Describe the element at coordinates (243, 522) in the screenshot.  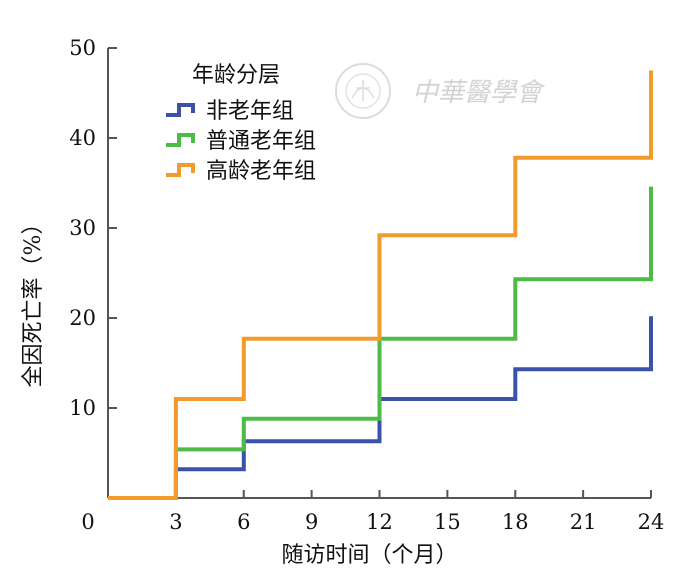
I see `x-tick-label: 6` at that location.